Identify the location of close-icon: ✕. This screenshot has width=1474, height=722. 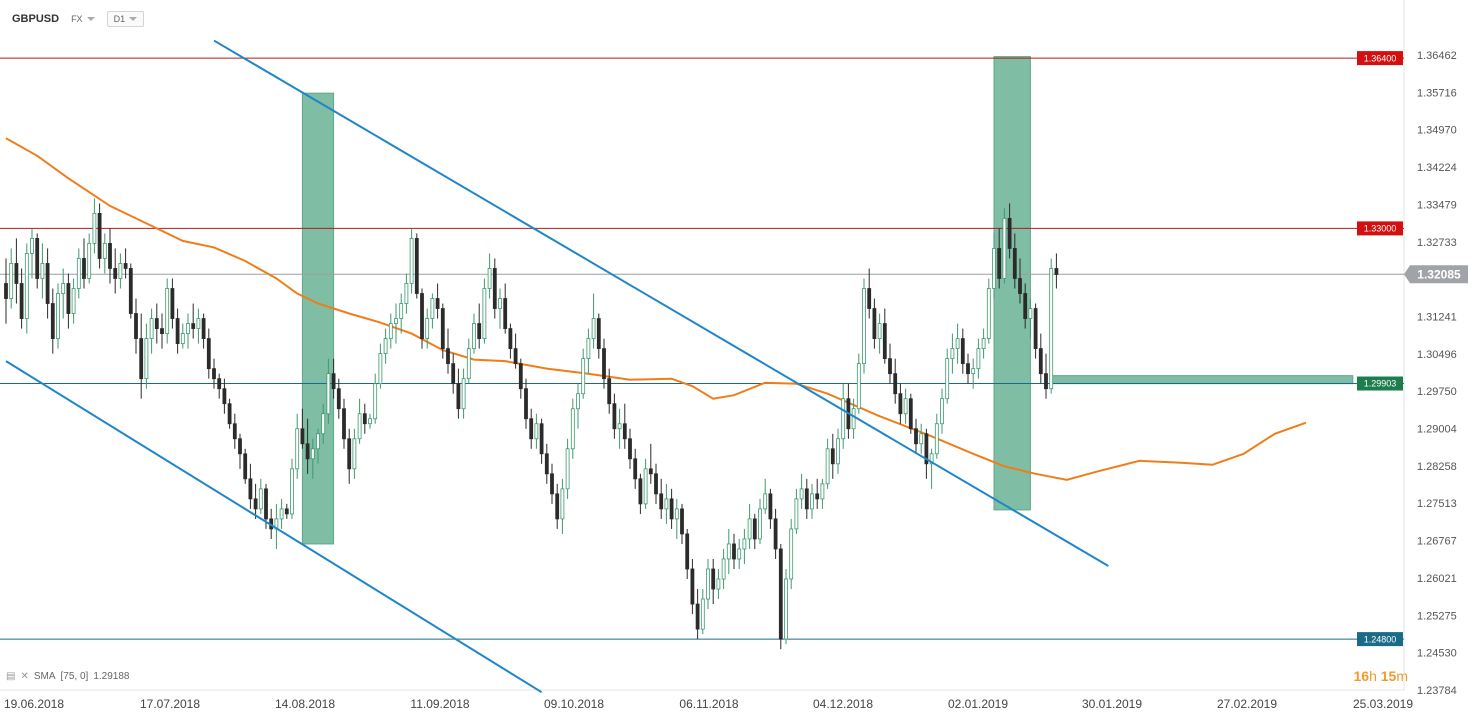
(24, 676).